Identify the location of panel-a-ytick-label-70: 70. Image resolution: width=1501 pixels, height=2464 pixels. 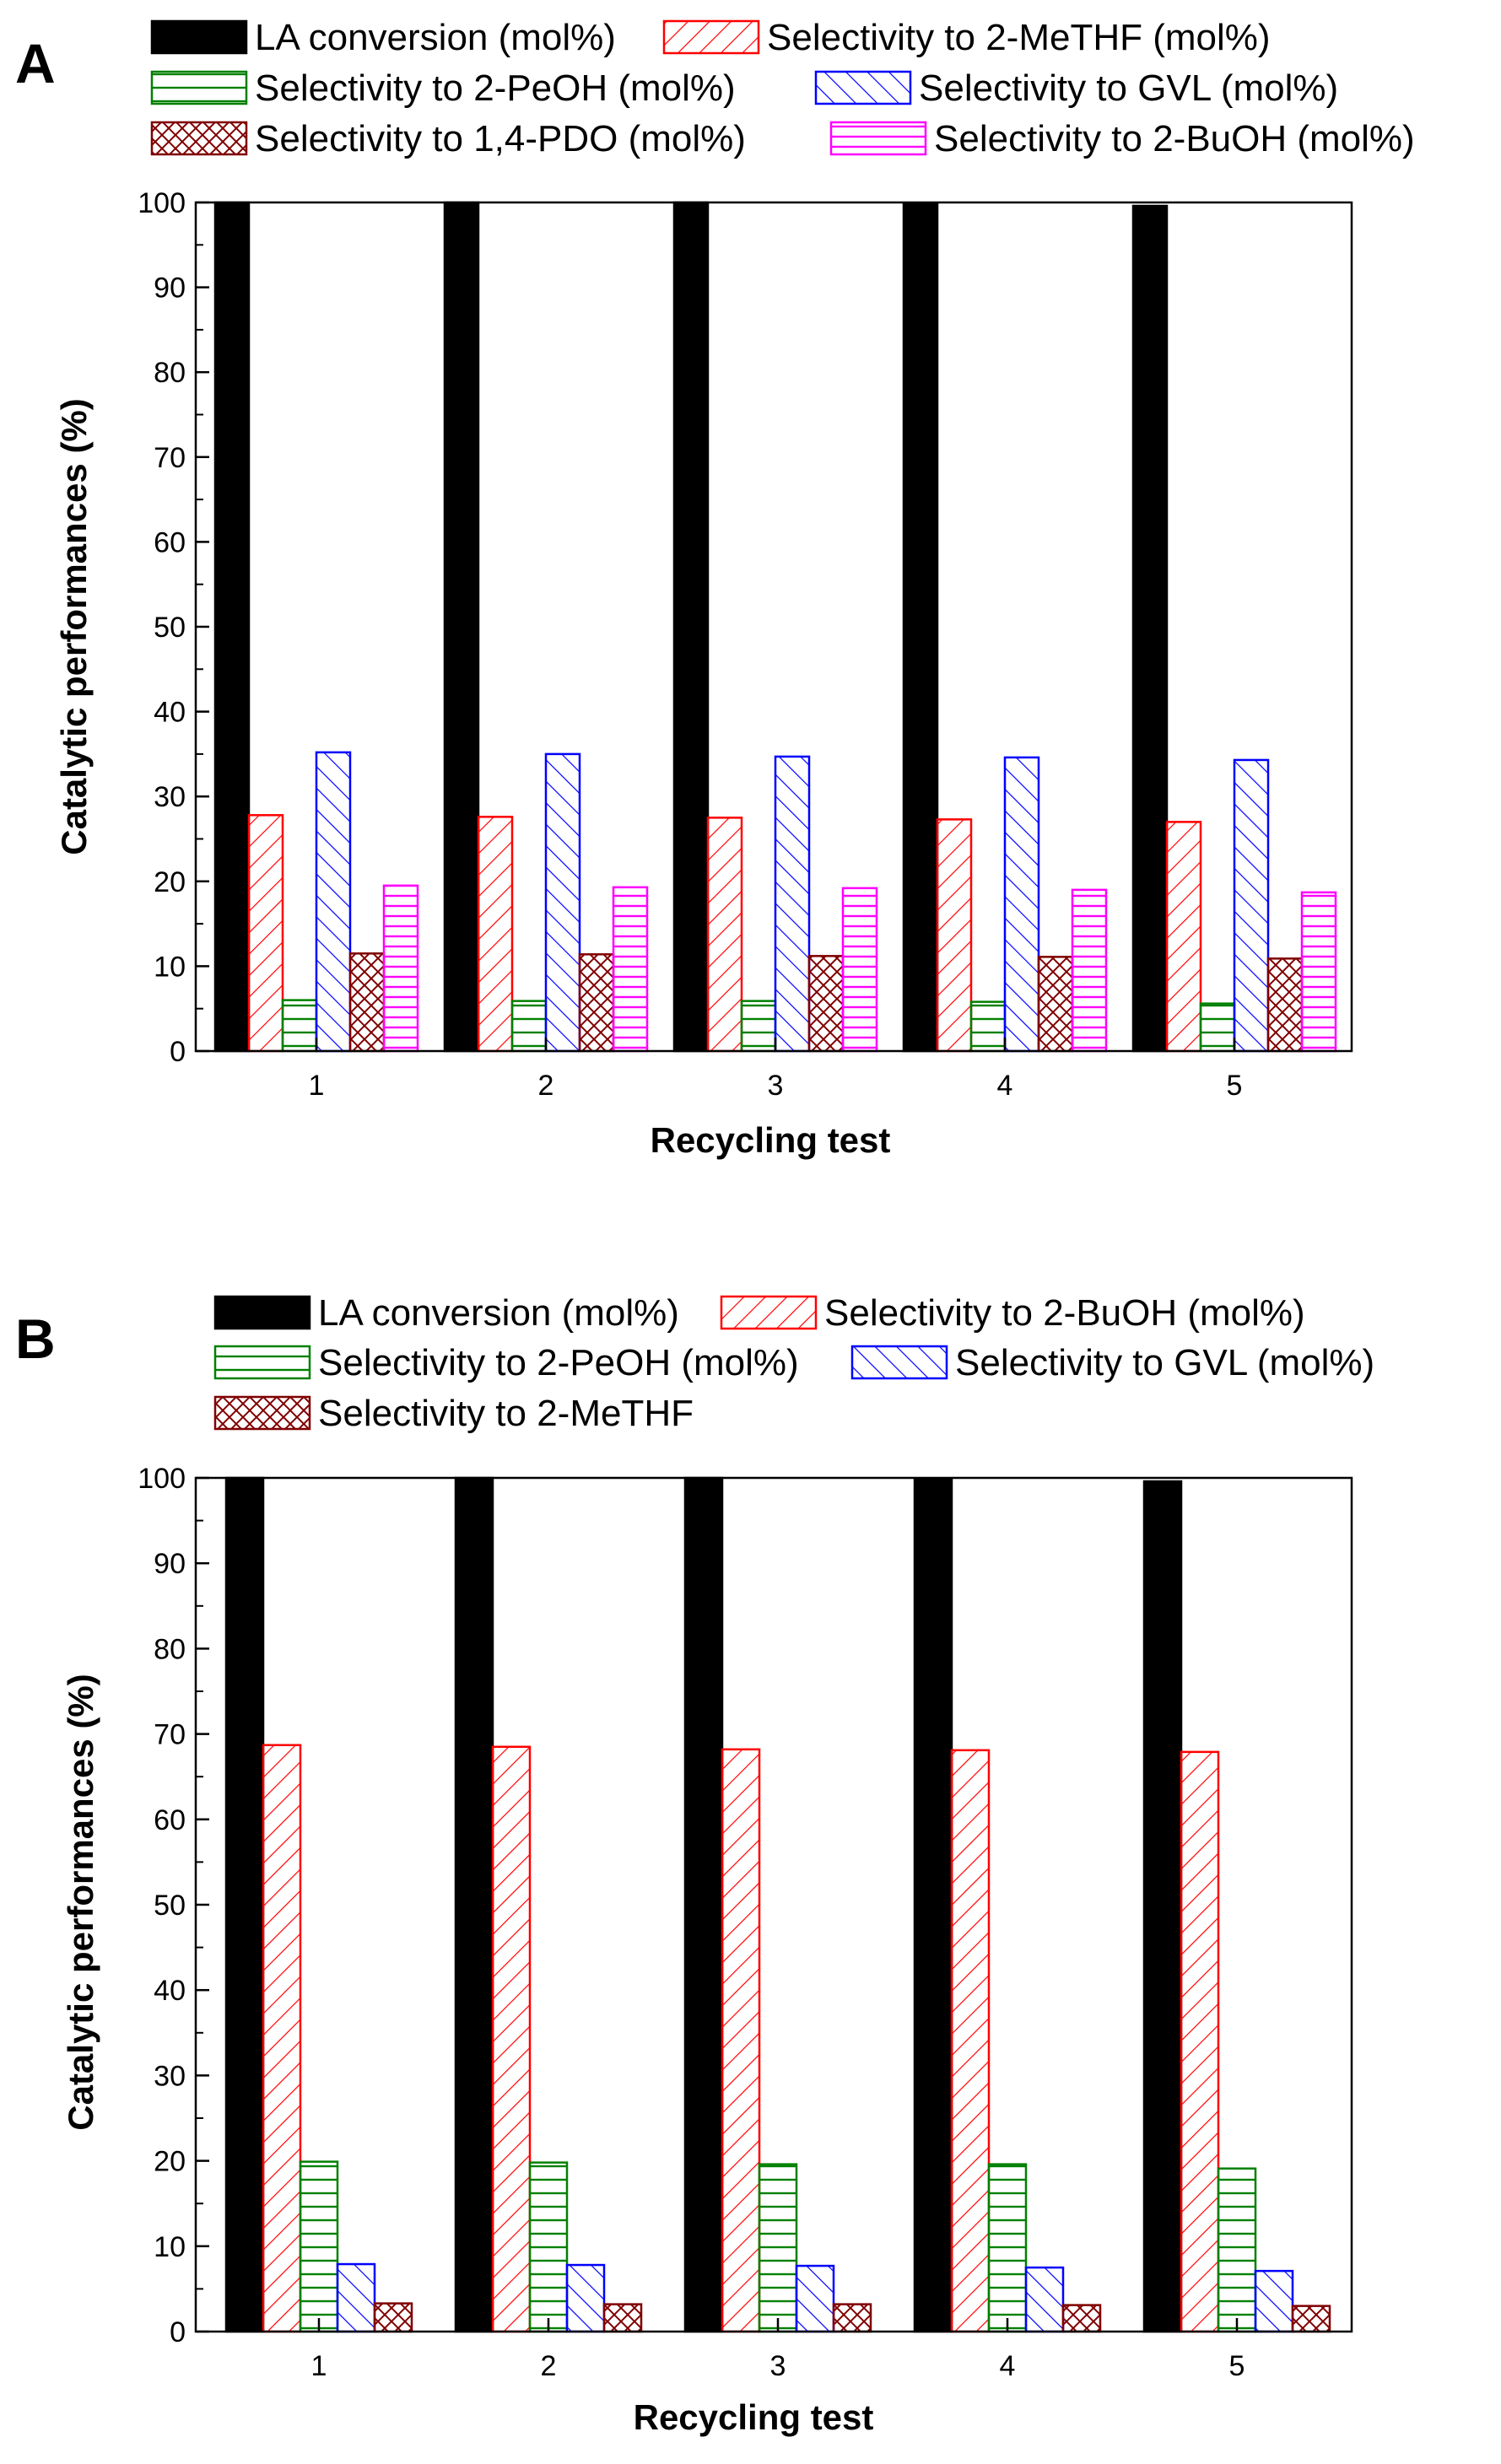
(170, 458).